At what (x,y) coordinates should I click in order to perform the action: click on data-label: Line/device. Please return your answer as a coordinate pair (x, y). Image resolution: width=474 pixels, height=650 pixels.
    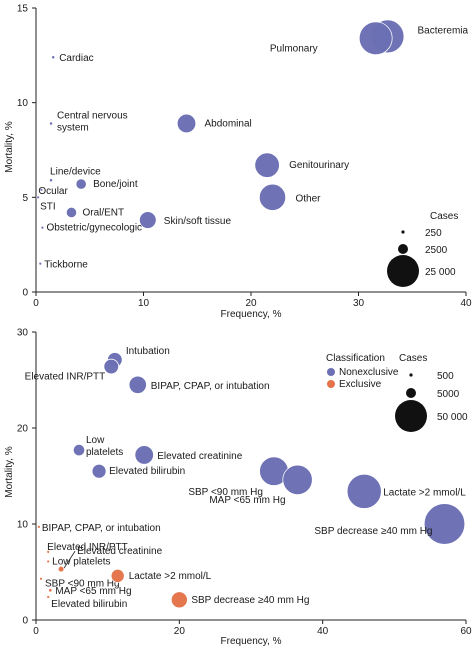
    Looking at the image, I should click on (75, 171).